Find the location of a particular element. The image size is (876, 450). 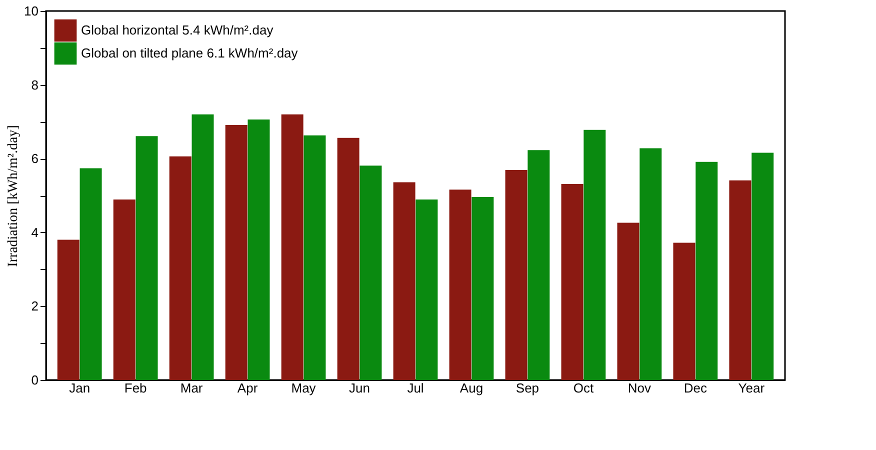

x-tick-label: Nov is located at coordinates (640, 388).